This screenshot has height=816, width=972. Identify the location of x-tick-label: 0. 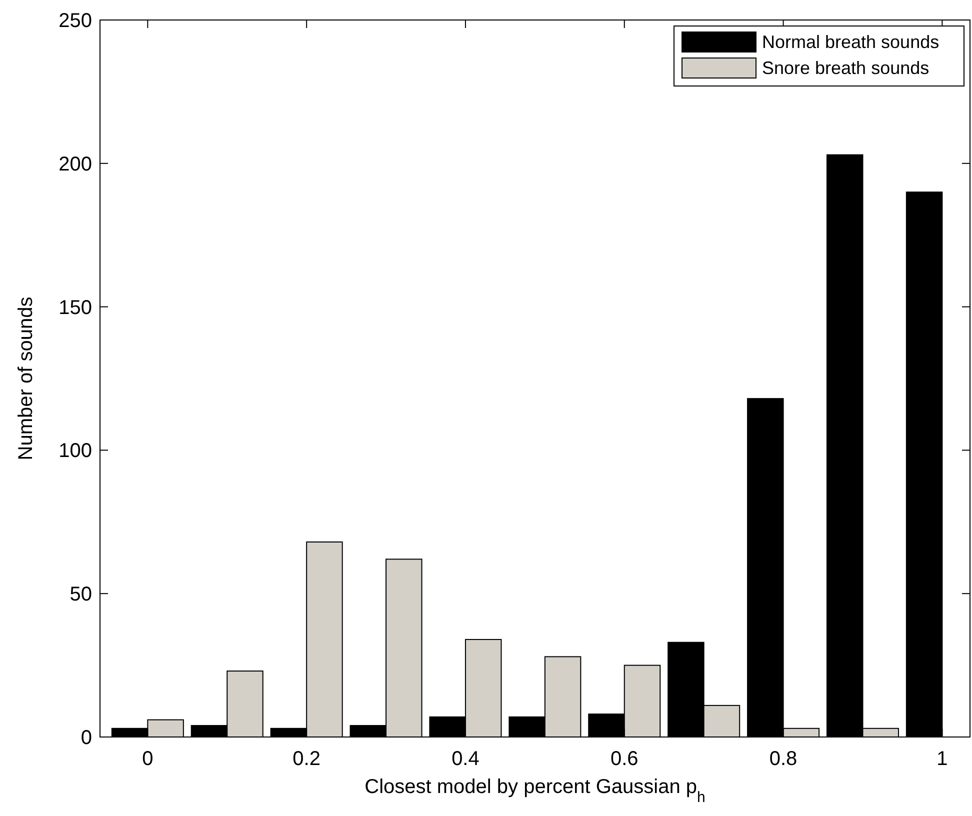
(148, 759).